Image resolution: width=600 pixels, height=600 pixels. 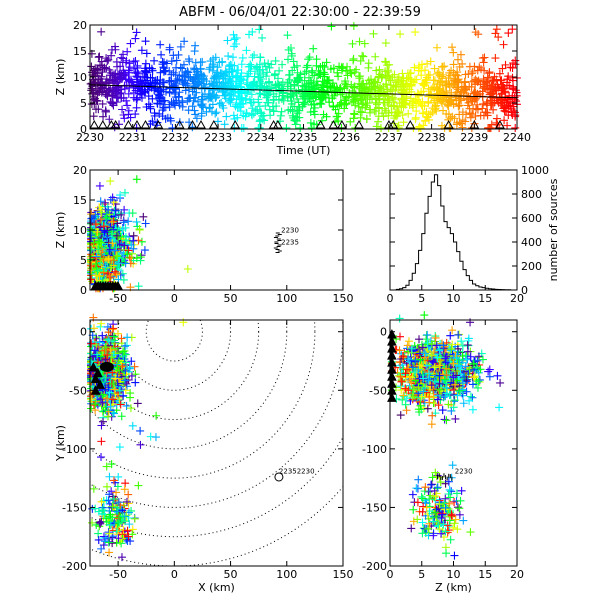 What do you see at coordinates (531, 242) in the screenshot?
I see `histogram-ytick-label: 400` at bounding box center [531, 242].